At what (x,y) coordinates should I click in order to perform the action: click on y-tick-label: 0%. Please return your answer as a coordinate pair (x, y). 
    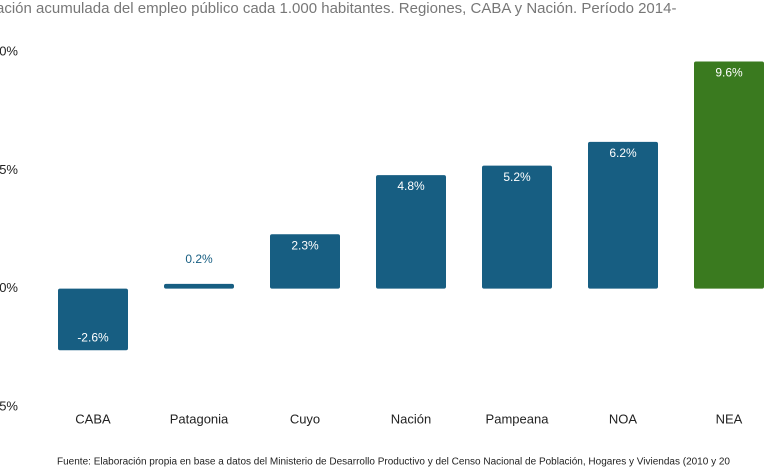
    Looking at the image, I should click on (9, 287).